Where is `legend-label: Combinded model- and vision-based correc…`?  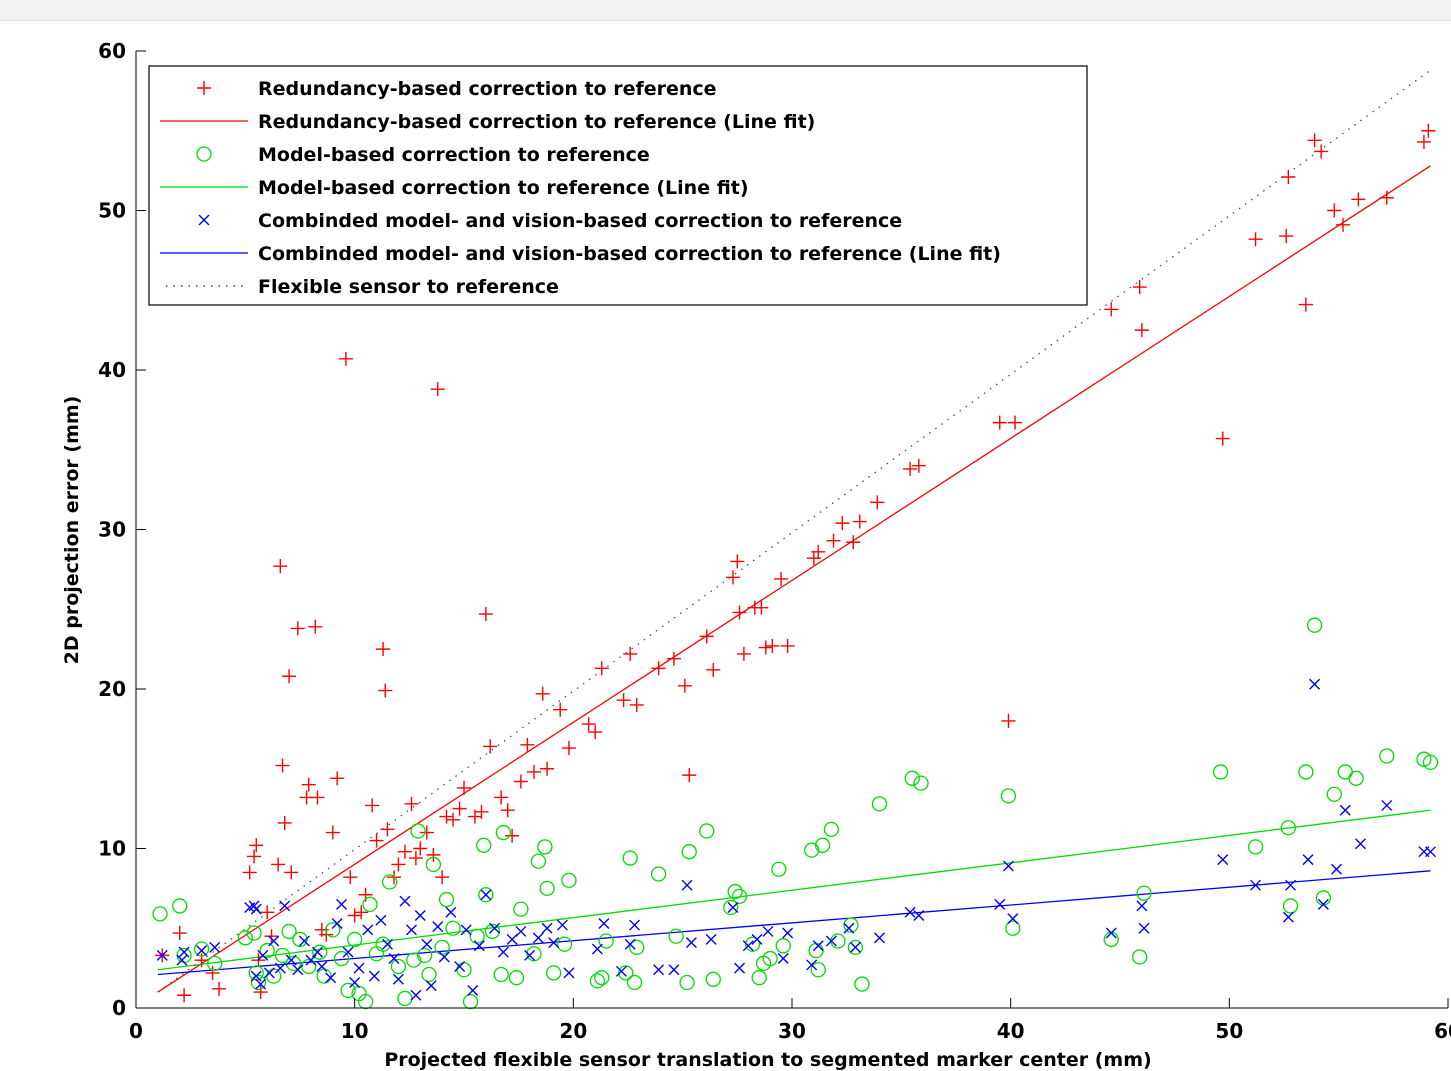
legend-label: Combinded model- and vision-based correc… is located at coordinates (580, 221).